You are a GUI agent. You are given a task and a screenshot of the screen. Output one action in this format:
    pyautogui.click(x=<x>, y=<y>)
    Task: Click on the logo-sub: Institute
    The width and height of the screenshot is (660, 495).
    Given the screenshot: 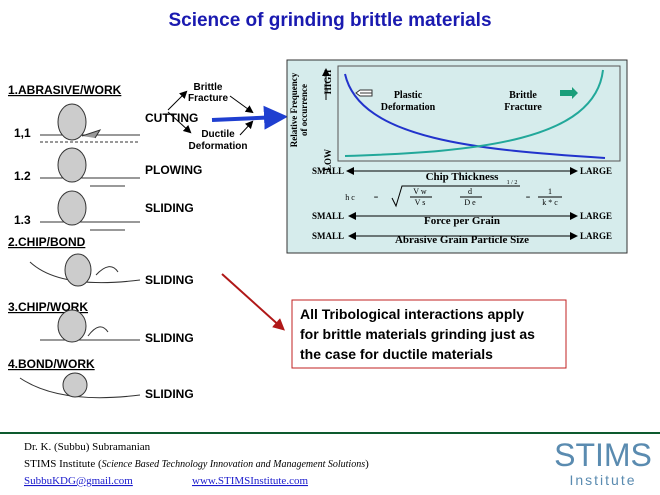 What is the action you would take?
    pyautogui.click(x=602, y=480)
    